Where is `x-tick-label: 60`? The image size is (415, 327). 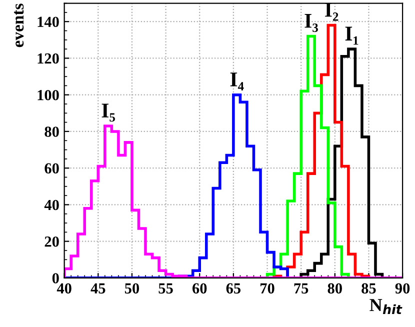
x-tick-label: 60 is located at coordinates (199, 288).